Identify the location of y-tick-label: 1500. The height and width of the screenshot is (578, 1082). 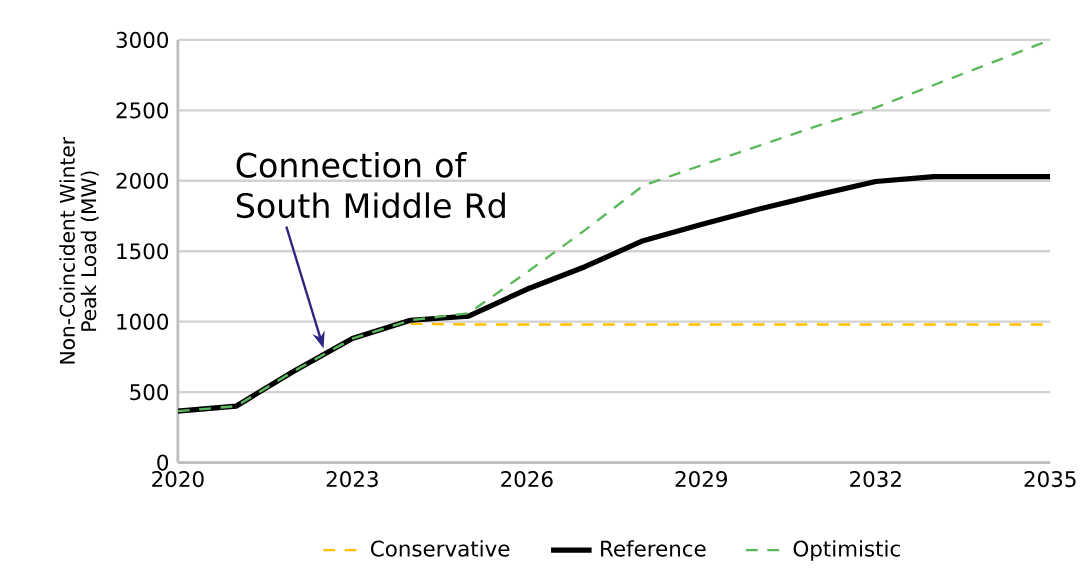
(143, 251).